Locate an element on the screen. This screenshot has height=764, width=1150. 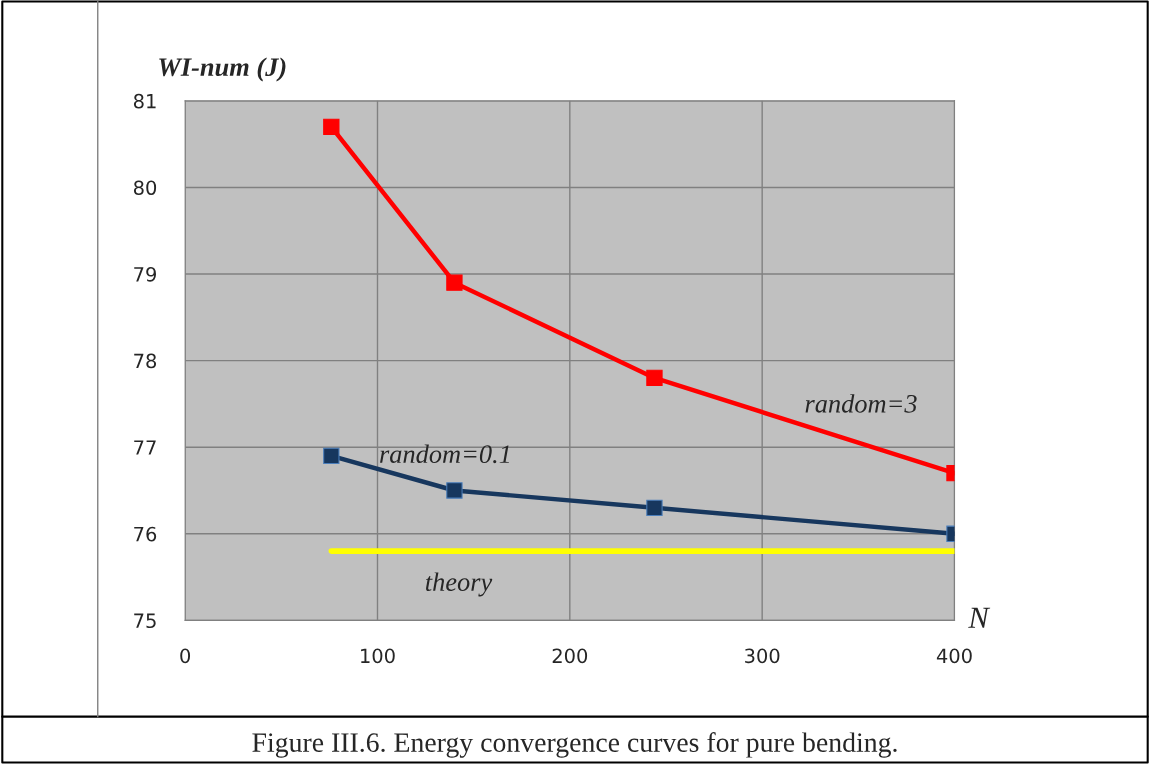
x-tick-label: 400 is located at coordinates (954, 656).